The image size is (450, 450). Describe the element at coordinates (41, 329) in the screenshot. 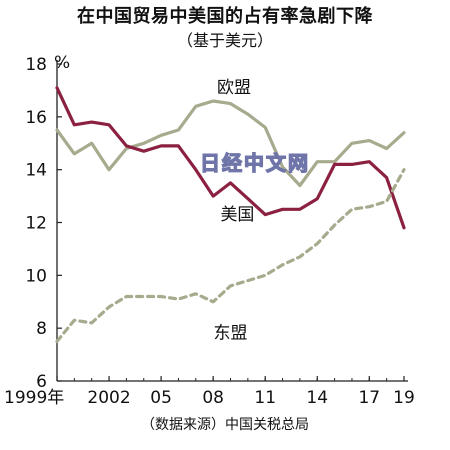

I see `y-tick-label: 8` at that location.